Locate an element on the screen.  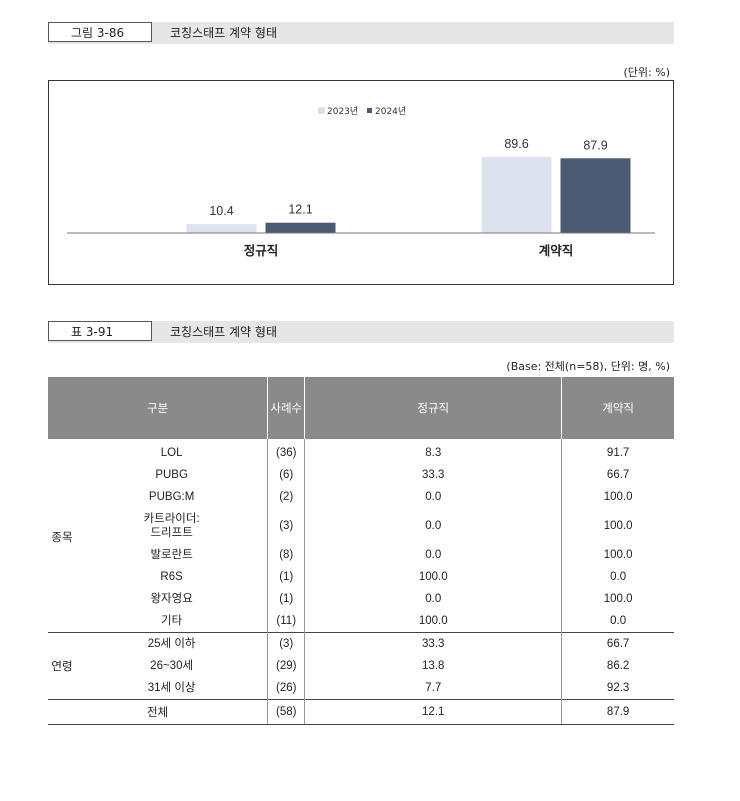
table-row: R6S (1) 100.0 0.0 is located at coordinates (361, 577).